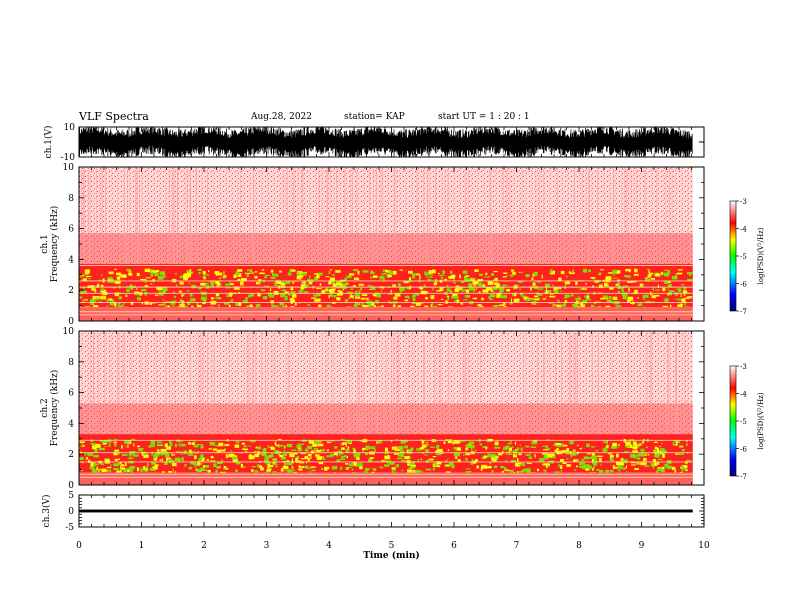 Image resolution: width=792 pixels, height=612 pixels. I want to click on ch2-colorbar-tick-label: -3, so click(743, 367).